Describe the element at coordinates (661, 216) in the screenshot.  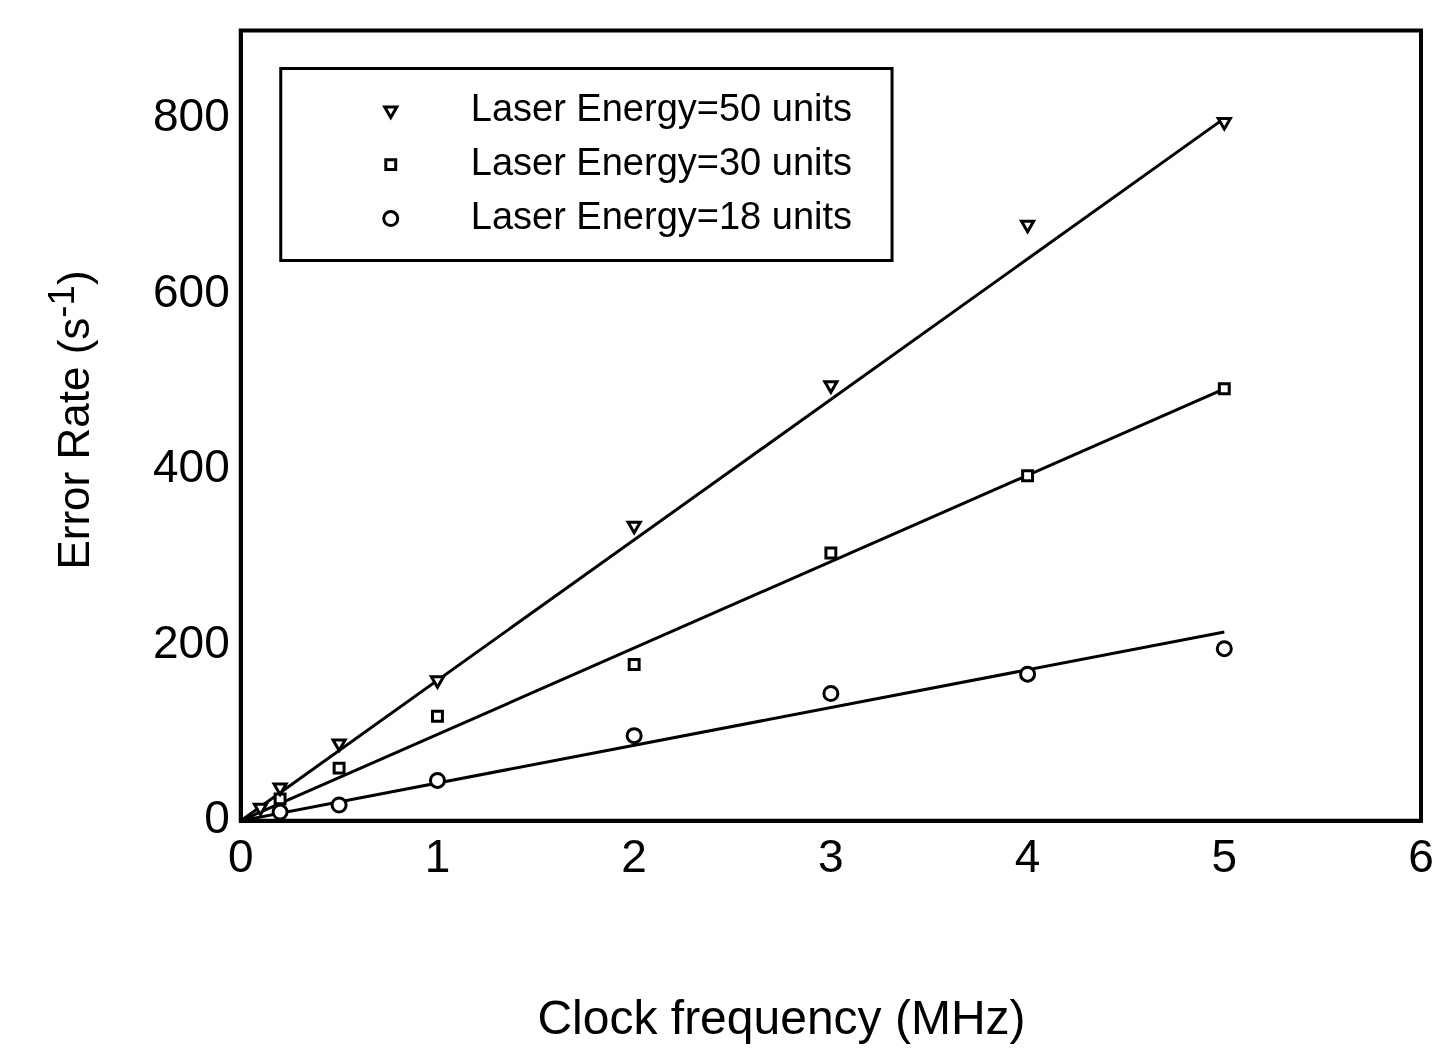
I see `legend-label: Laser Energy=18 units` at that location.